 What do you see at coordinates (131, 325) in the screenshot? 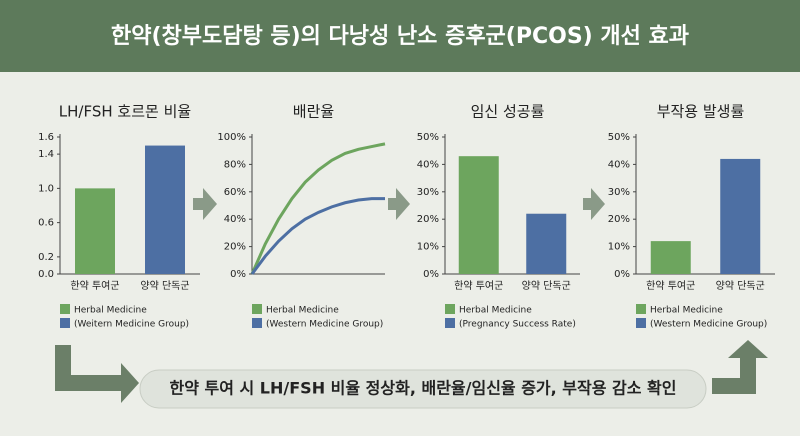
I see `legend-label: (Weitern Medicine Group)` at bounding box center [131, 325].